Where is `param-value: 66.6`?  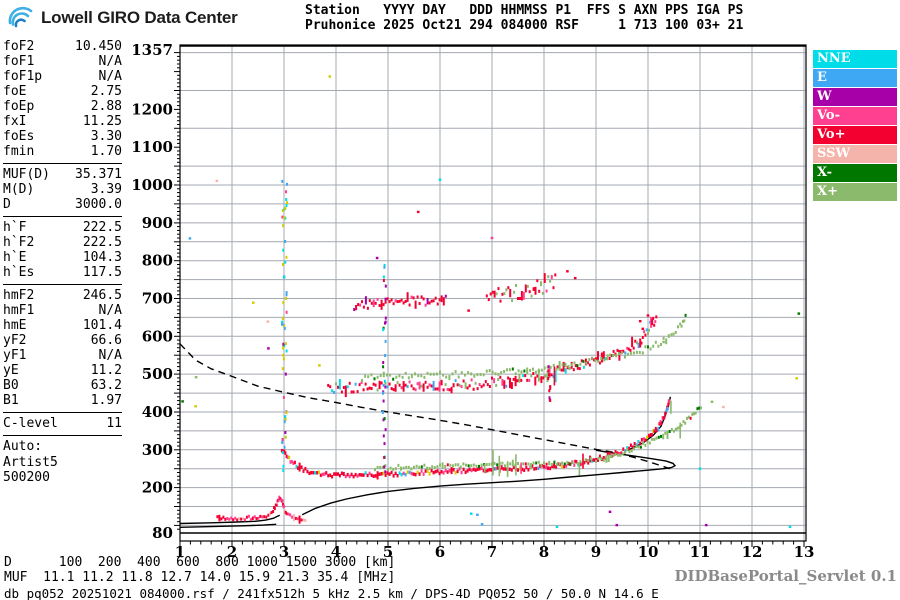 param-value: 66.6 is located at coordinates (106, 340).